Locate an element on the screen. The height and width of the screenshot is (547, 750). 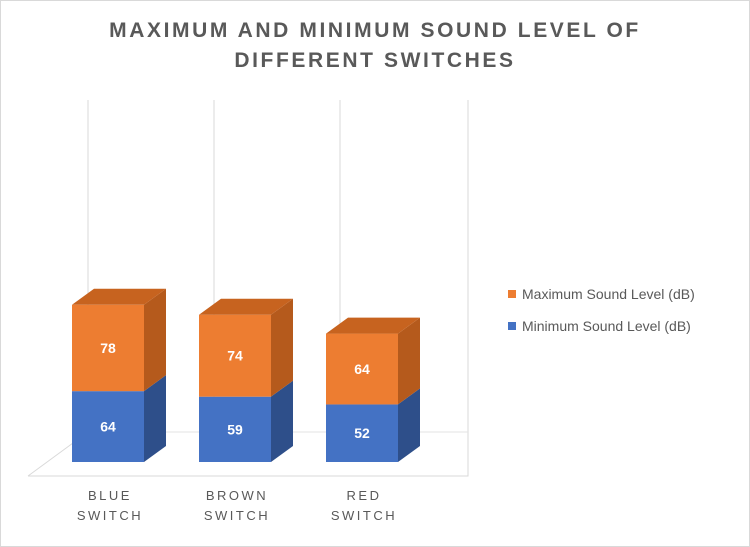
legend-label-maximum: Maximum Sound Level (dB) is located at coordinates (608, 294).